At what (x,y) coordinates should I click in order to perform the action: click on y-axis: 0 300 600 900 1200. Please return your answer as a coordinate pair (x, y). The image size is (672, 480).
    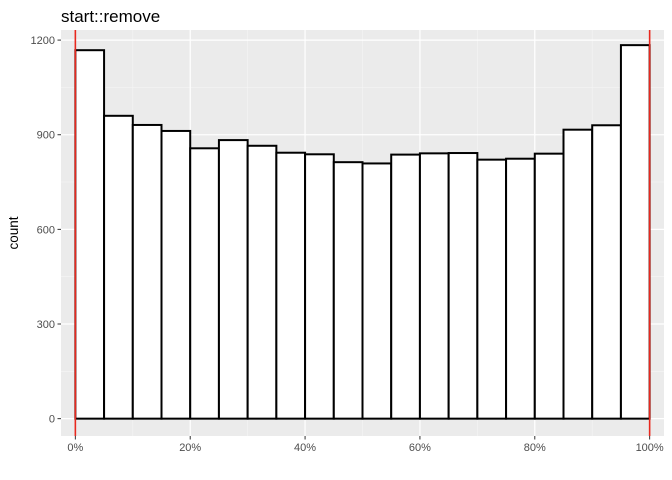
    Looking at the image, I should click on (46, 230).